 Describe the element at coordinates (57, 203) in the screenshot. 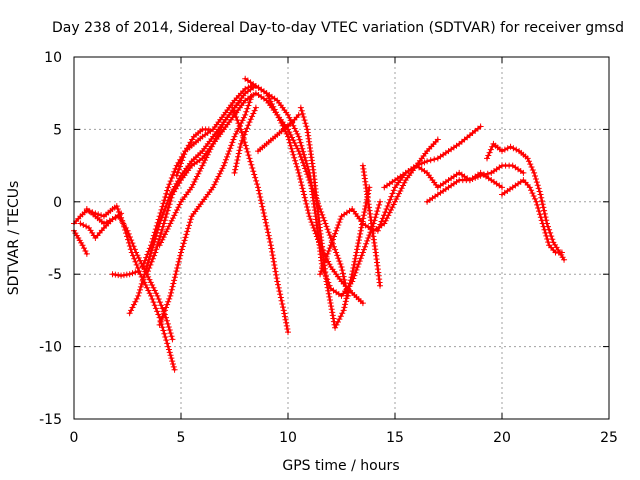

I see `y-tick-label: 0` at that location.